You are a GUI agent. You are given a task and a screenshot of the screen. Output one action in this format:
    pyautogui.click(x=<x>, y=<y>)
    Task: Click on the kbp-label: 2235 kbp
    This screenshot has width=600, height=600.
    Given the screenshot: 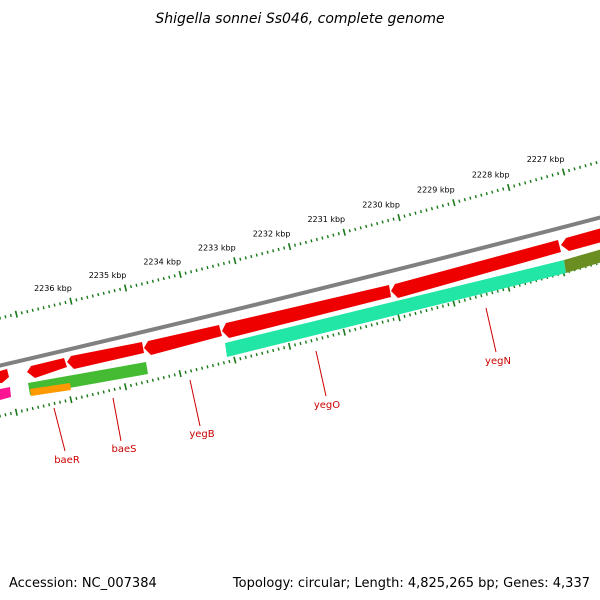 What is the action you would take?
    pyautogui.click(x=108, y=275)
    